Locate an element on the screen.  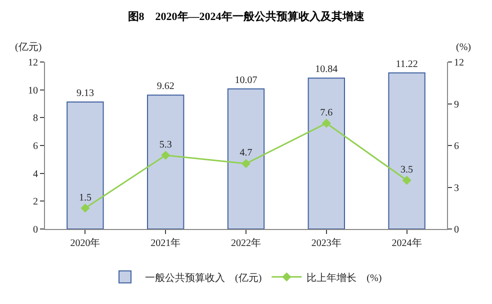
data-label: 10.07 is located at coordinates (246, 80).